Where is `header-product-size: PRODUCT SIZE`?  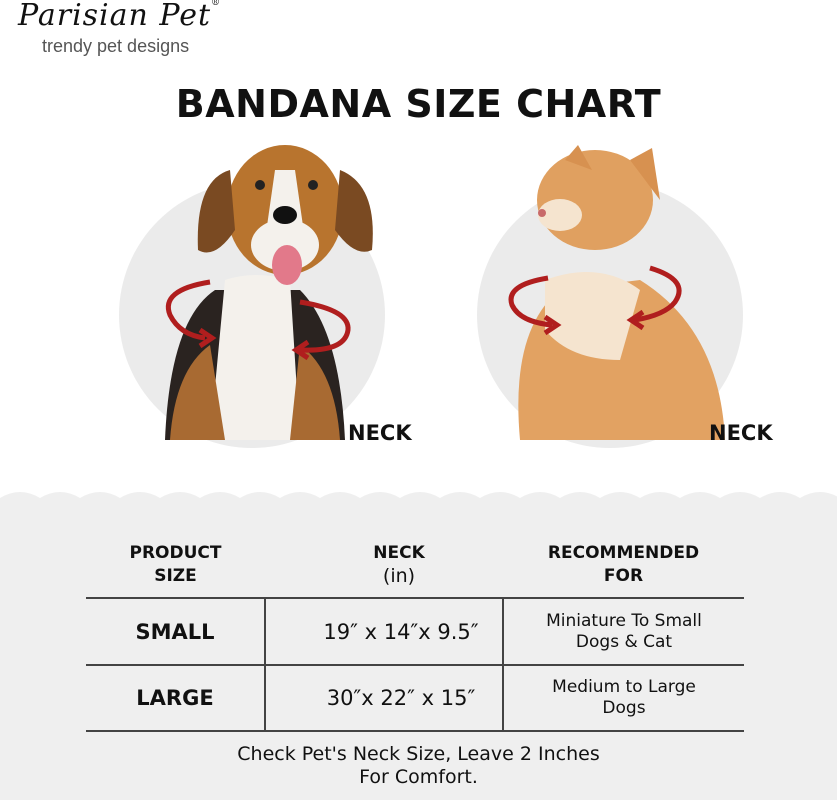 header-product-size: PRODUCT SIZE is located at coordinates (175, 564).